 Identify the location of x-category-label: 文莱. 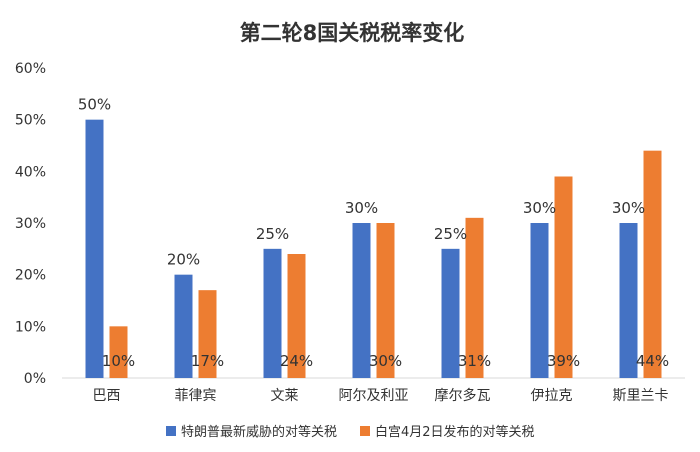
(285, 396).